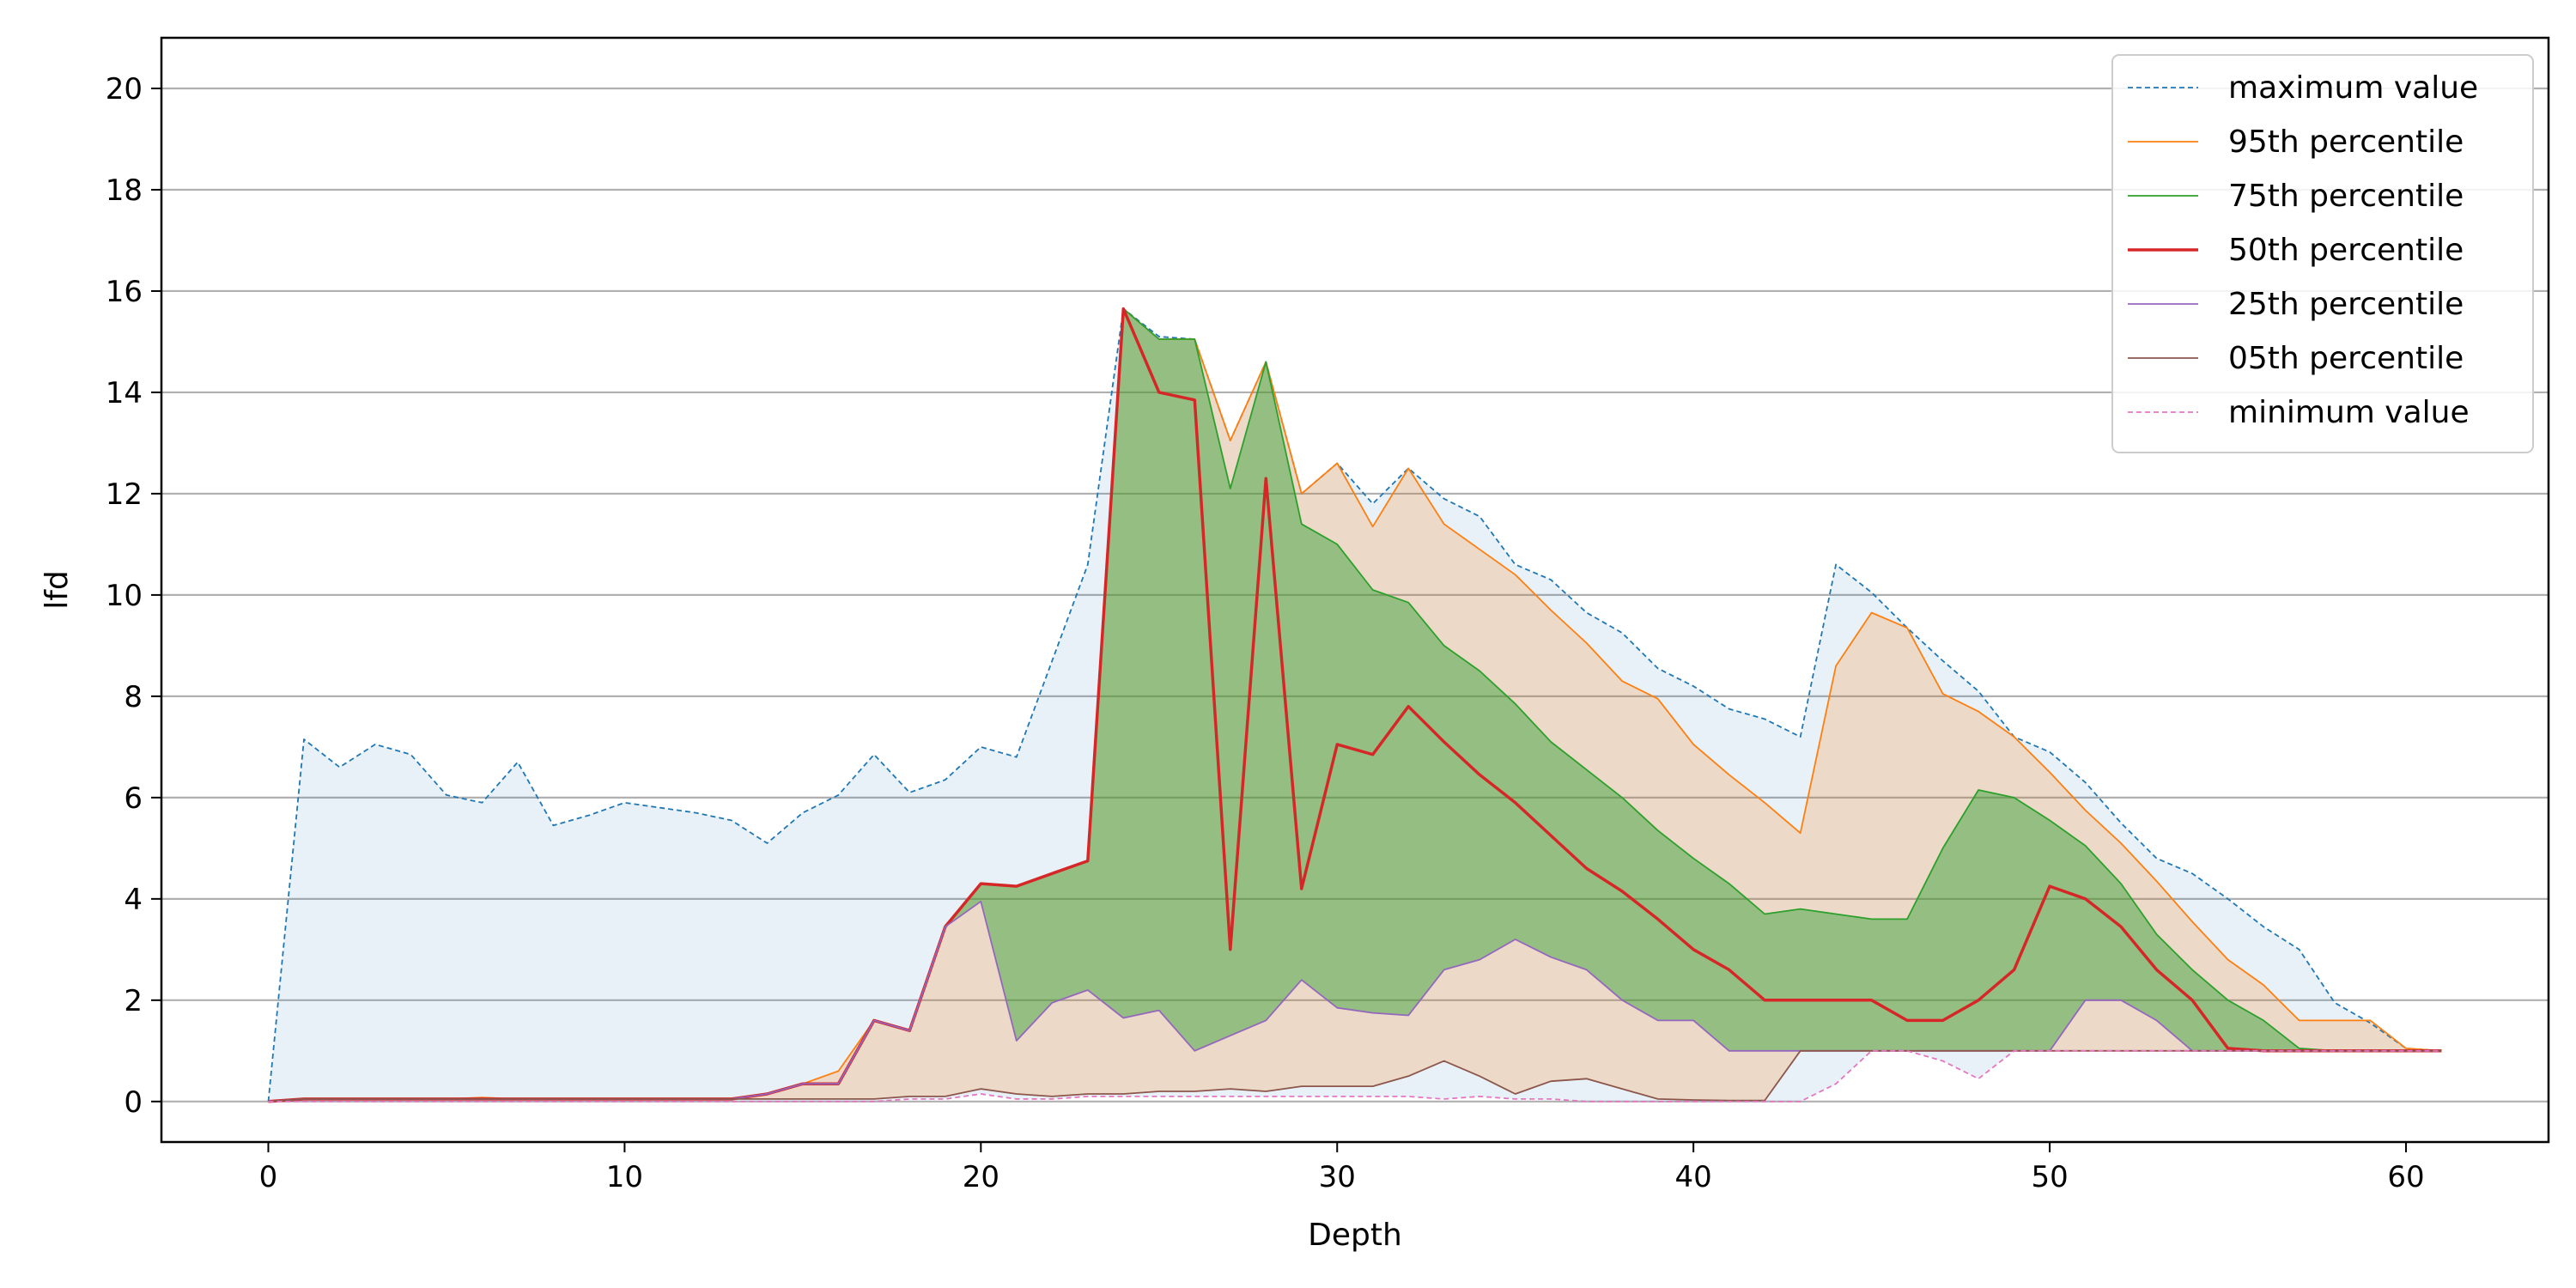  I want to click on y-tick-label: 12, so click(124, 494).